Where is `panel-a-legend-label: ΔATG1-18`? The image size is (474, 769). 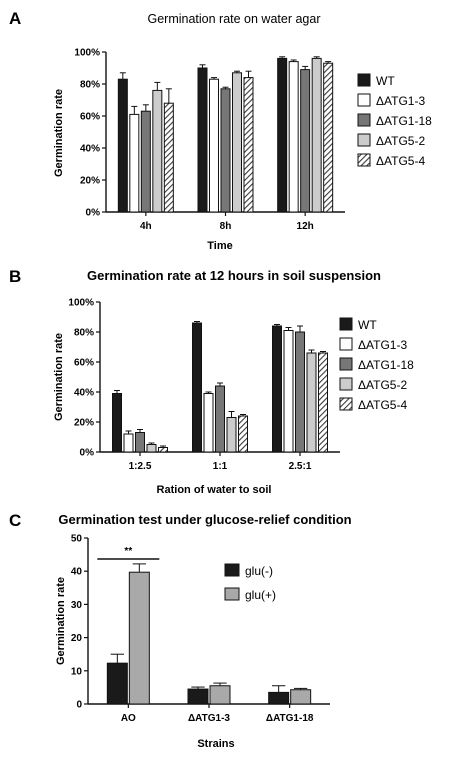 panel-a-legend-label: ΔATG1-18 is located at coordinates (404, 121).